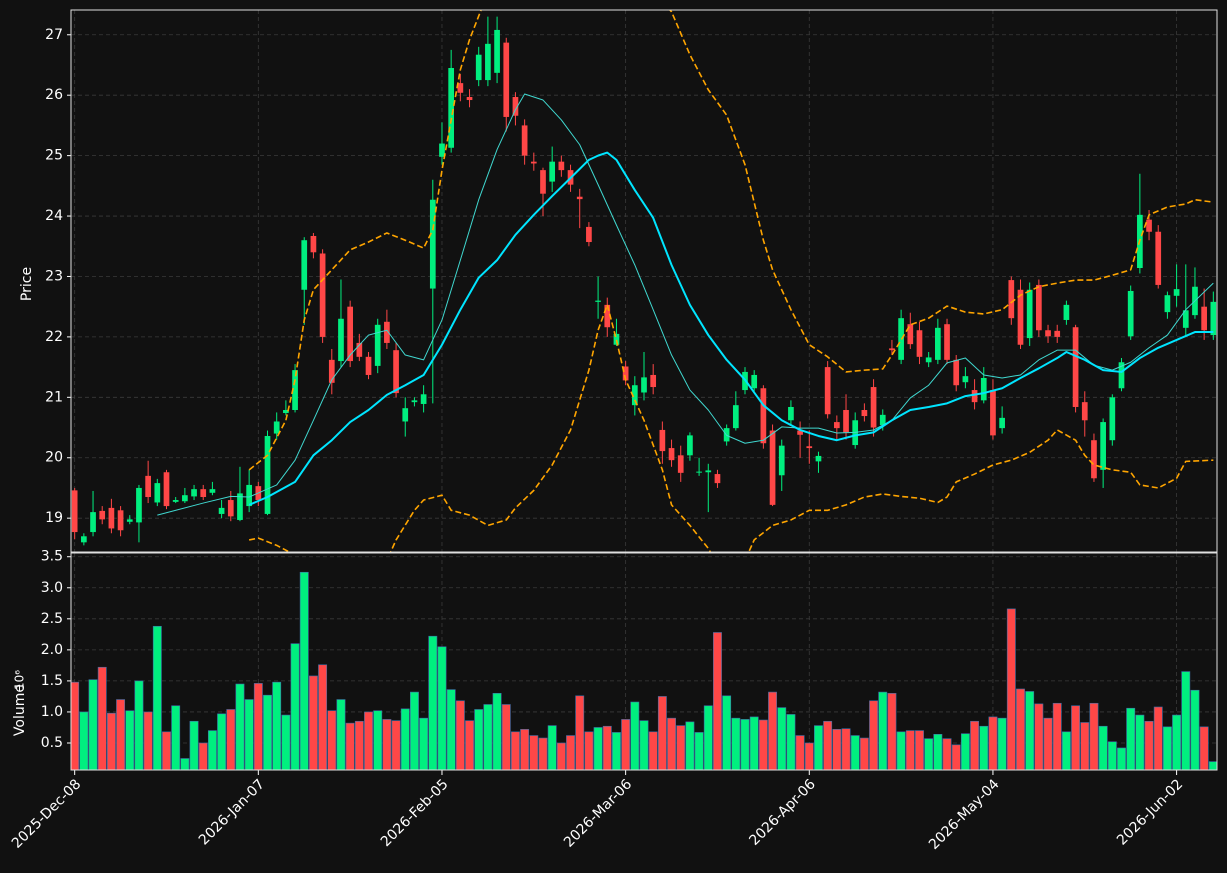  I want to click on price-tick-label: 27, so click(54, 35).